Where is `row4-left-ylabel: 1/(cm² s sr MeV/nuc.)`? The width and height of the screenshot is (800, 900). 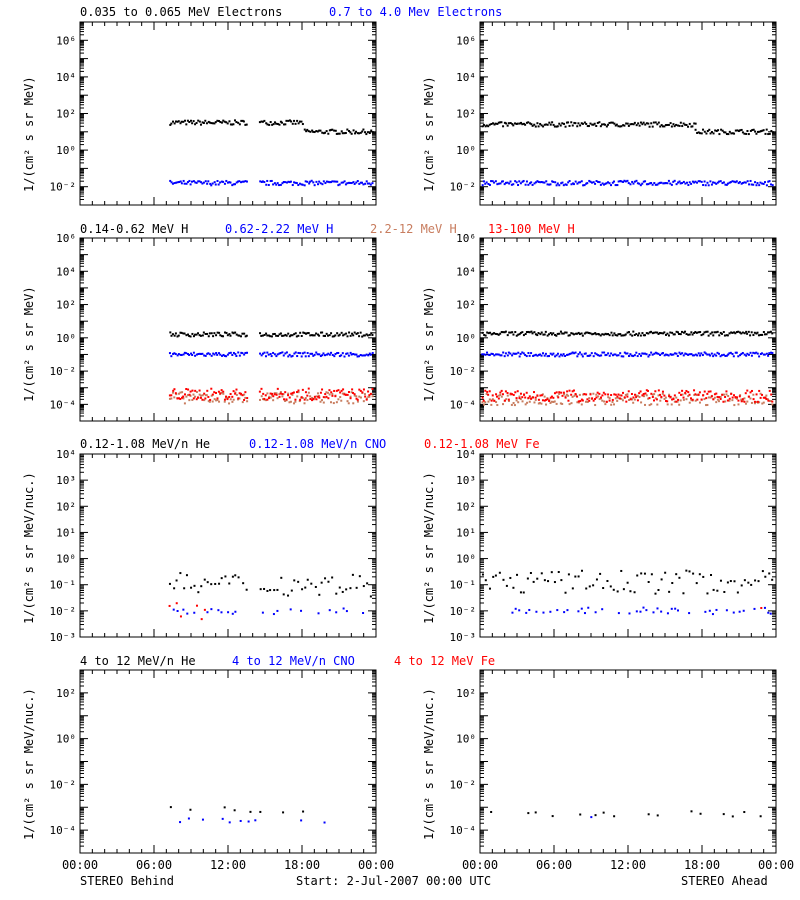 row4-left-ylabel: 1/(cm² s sr MeV/nuc.) is located at coordinates (29, 764).